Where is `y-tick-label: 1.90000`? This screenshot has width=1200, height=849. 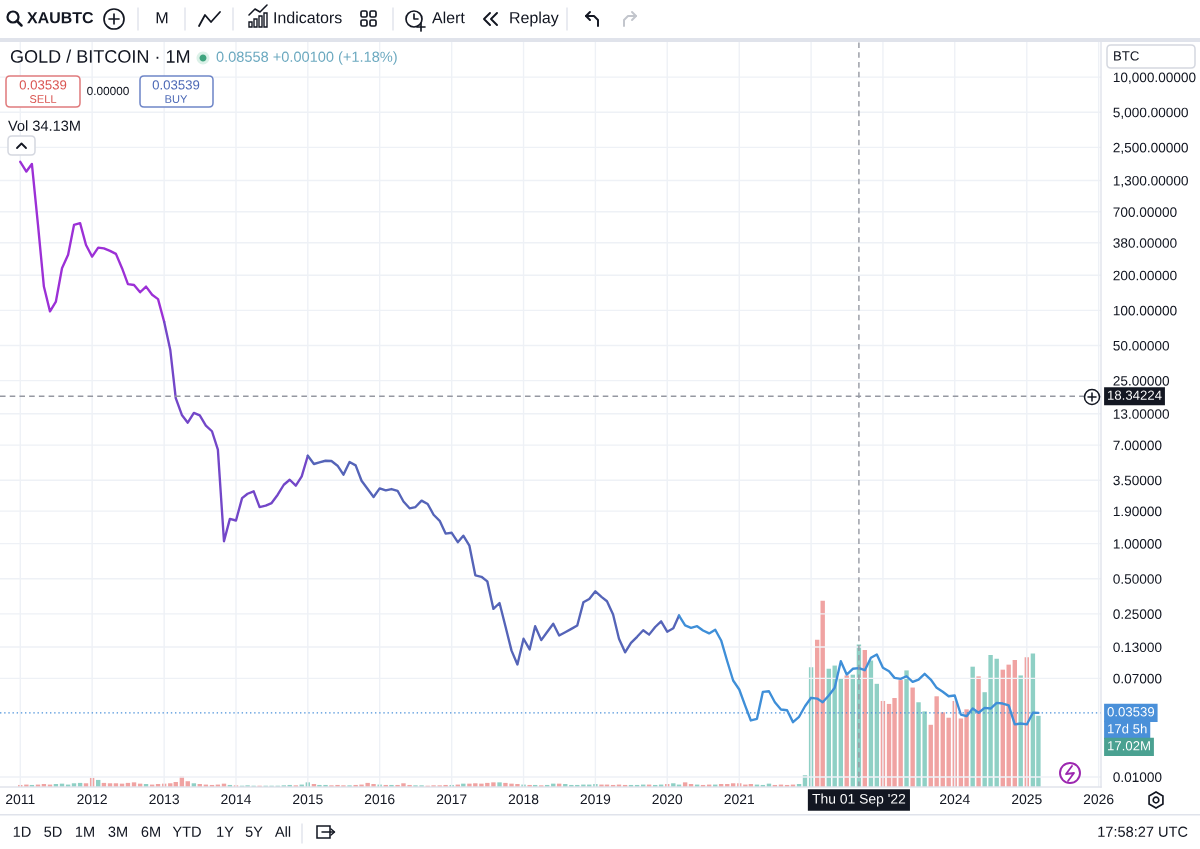 y-tick-label: 1.90000 is located at coordinates (1137, 511).